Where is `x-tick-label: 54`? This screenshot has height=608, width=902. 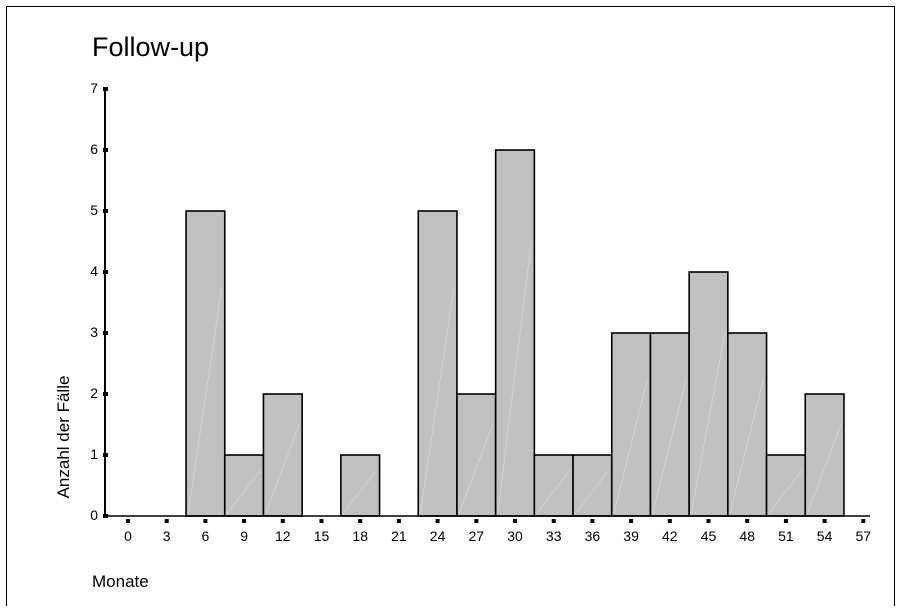 x-tick-label: 54 is located at coordinates (825, 536).